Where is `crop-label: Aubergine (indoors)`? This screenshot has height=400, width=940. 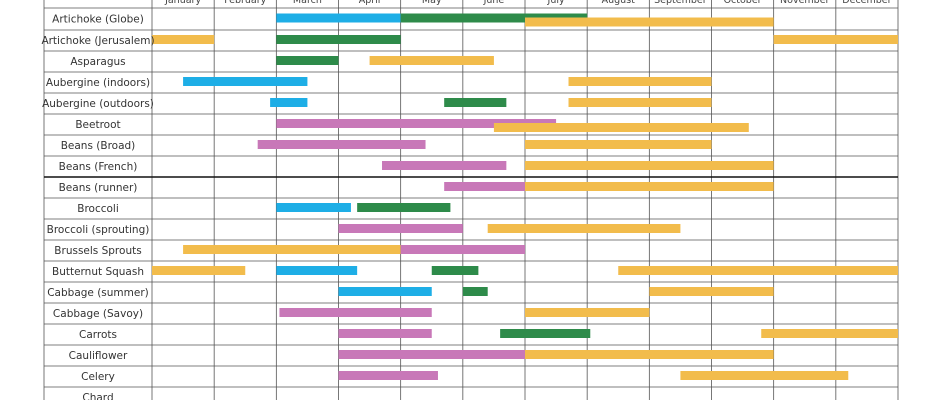 crop-label: Aubergine (indoors) is located at coordinates (98, 83).